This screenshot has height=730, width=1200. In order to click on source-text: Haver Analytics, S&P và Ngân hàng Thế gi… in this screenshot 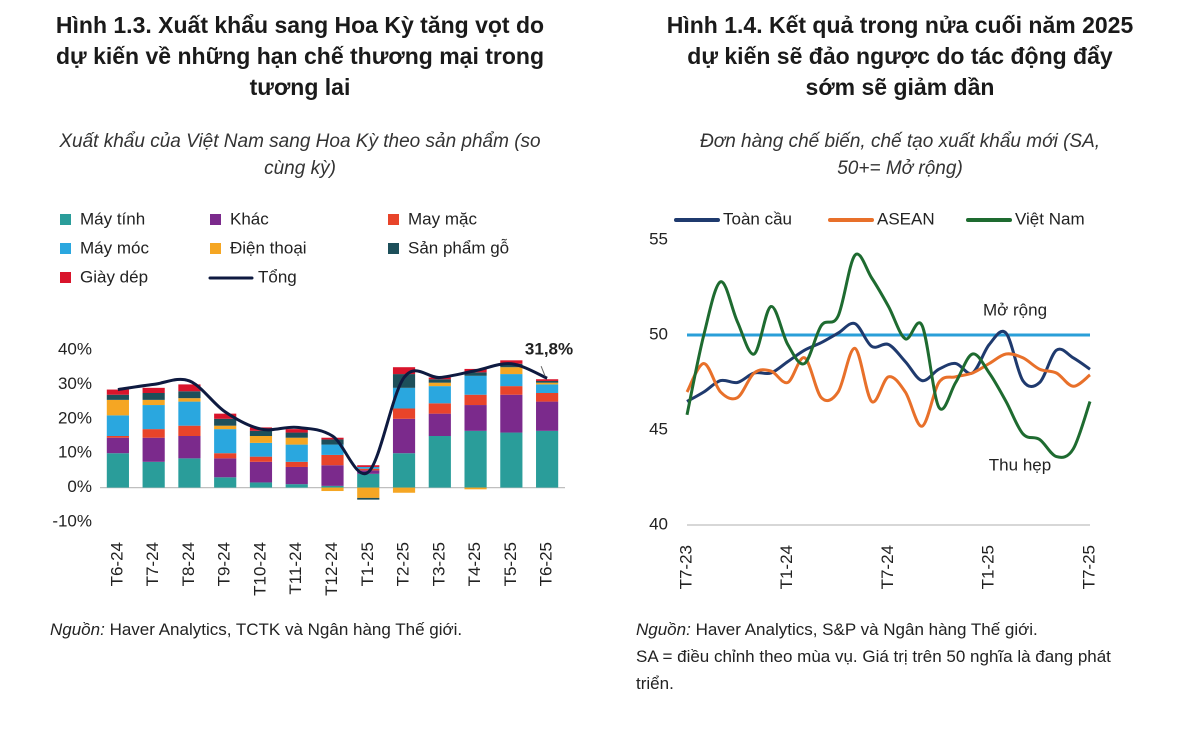, I will do `click(866, 629)`.